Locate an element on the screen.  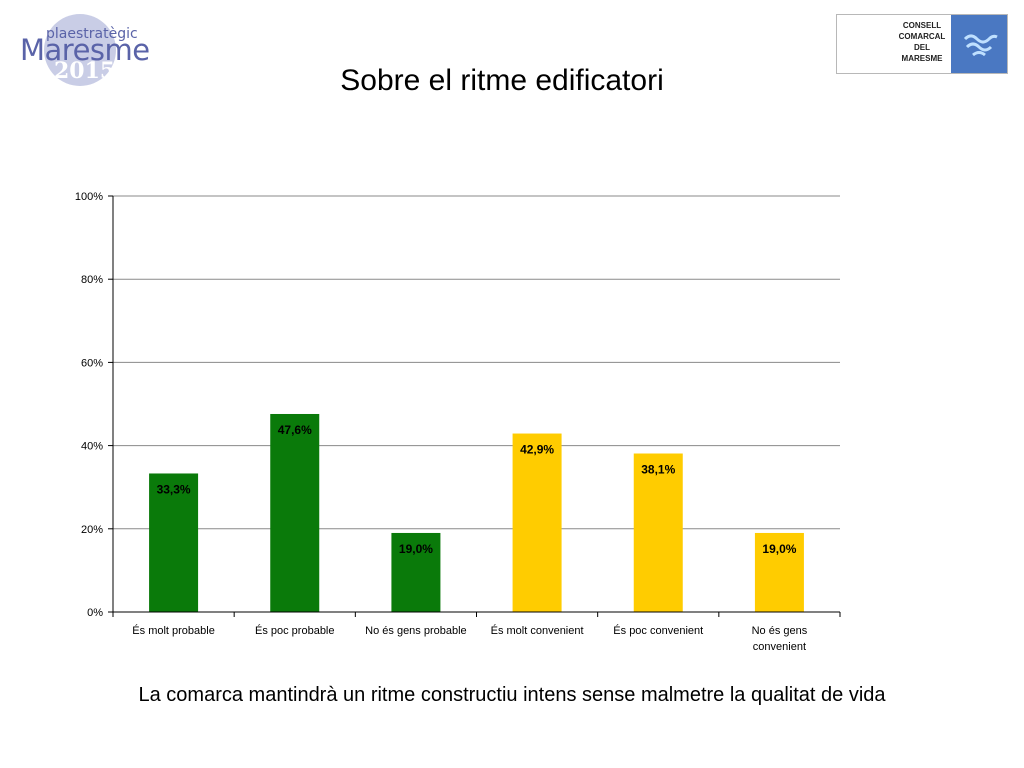
y-tick-label: 60% is located at coordinates (92, 363).